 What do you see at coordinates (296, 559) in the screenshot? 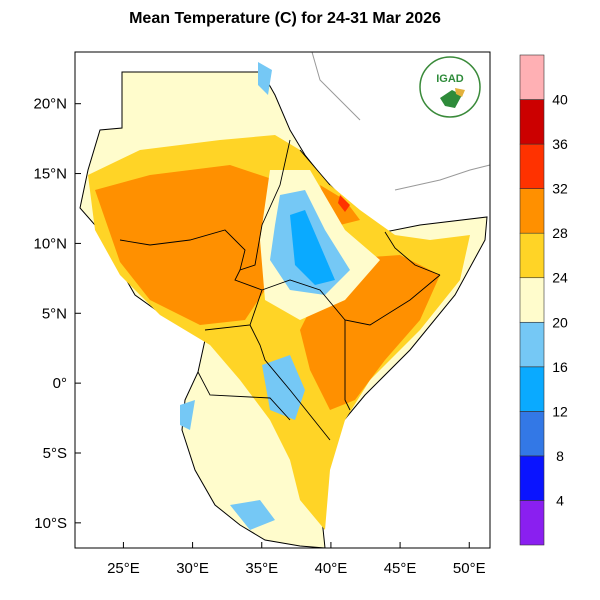
I see `x-axis: 25°E 30°E 35°E 40°E 45°E 50°E` at bounding box center [296, 559].